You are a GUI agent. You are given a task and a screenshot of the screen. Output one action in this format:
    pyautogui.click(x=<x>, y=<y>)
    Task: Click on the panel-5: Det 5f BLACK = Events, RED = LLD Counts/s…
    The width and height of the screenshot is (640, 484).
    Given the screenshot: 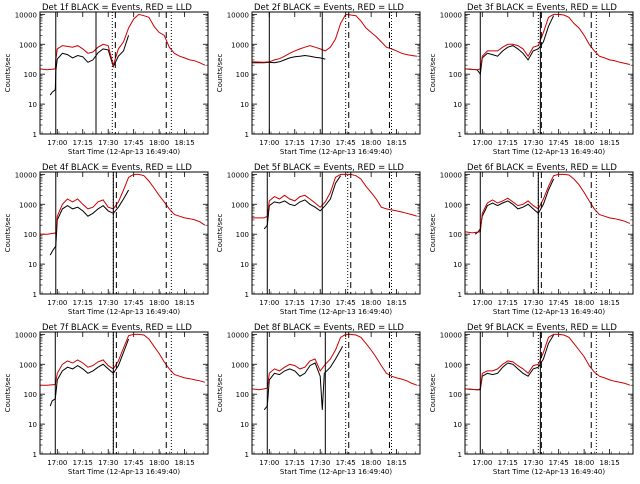 What is the action you would take?
    pyautogui.click(x=318, y=239)
    